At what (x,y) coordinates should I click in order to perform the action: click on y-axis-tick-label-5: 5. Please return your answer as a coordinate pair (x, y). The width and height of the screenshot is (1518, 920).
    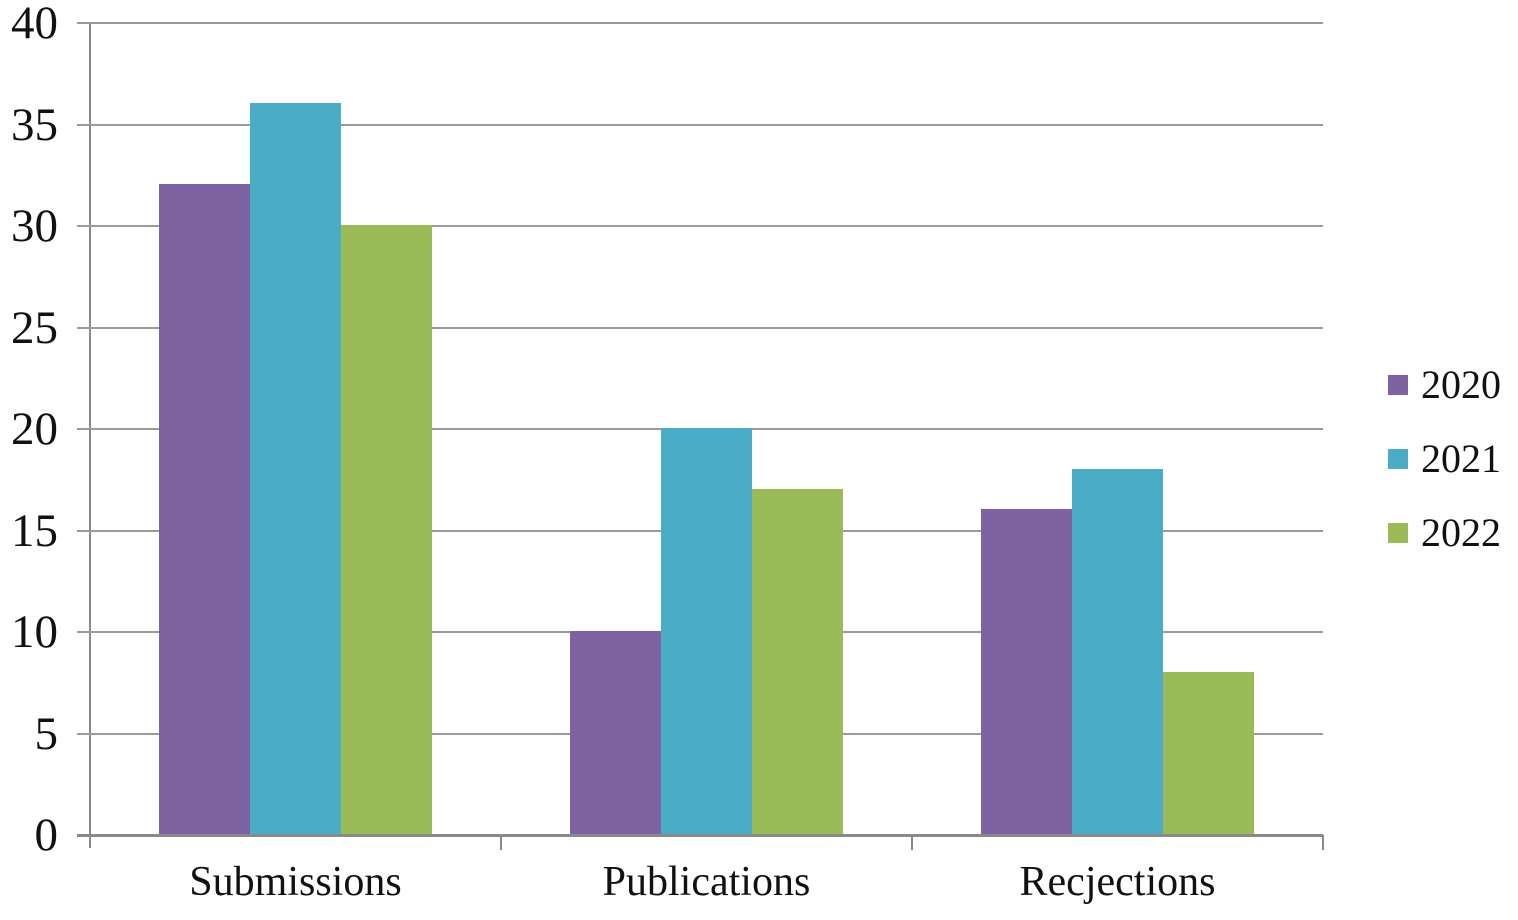
    Looking at the image, I should click on (46, 733).